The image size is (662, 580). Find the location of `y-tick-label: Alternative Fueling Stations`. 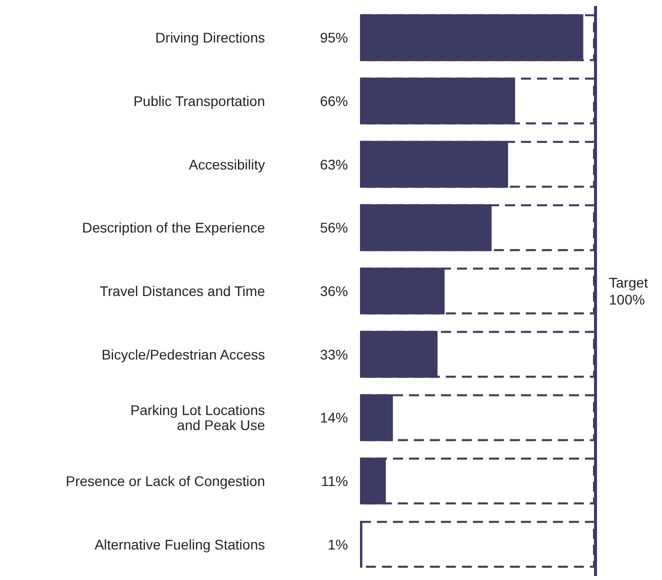

y-tick-label: Alternative Fueling Stations is located at coordinates (179, 544).